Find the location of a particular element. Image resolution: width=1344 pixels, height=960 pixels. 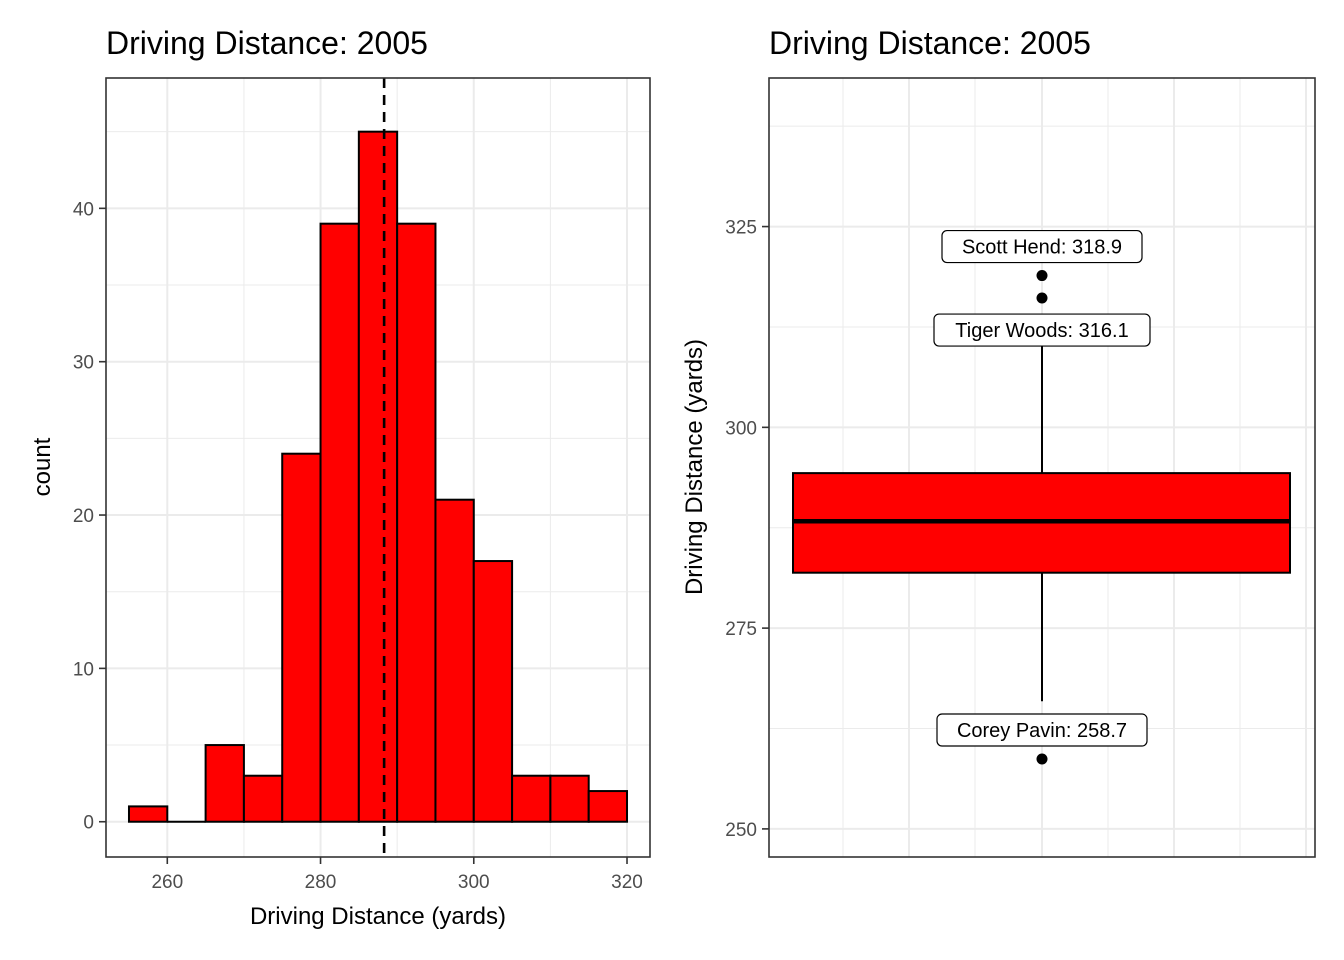

boxplot-title: Driving Distance: 2005 is located at coordinates (930, 43).